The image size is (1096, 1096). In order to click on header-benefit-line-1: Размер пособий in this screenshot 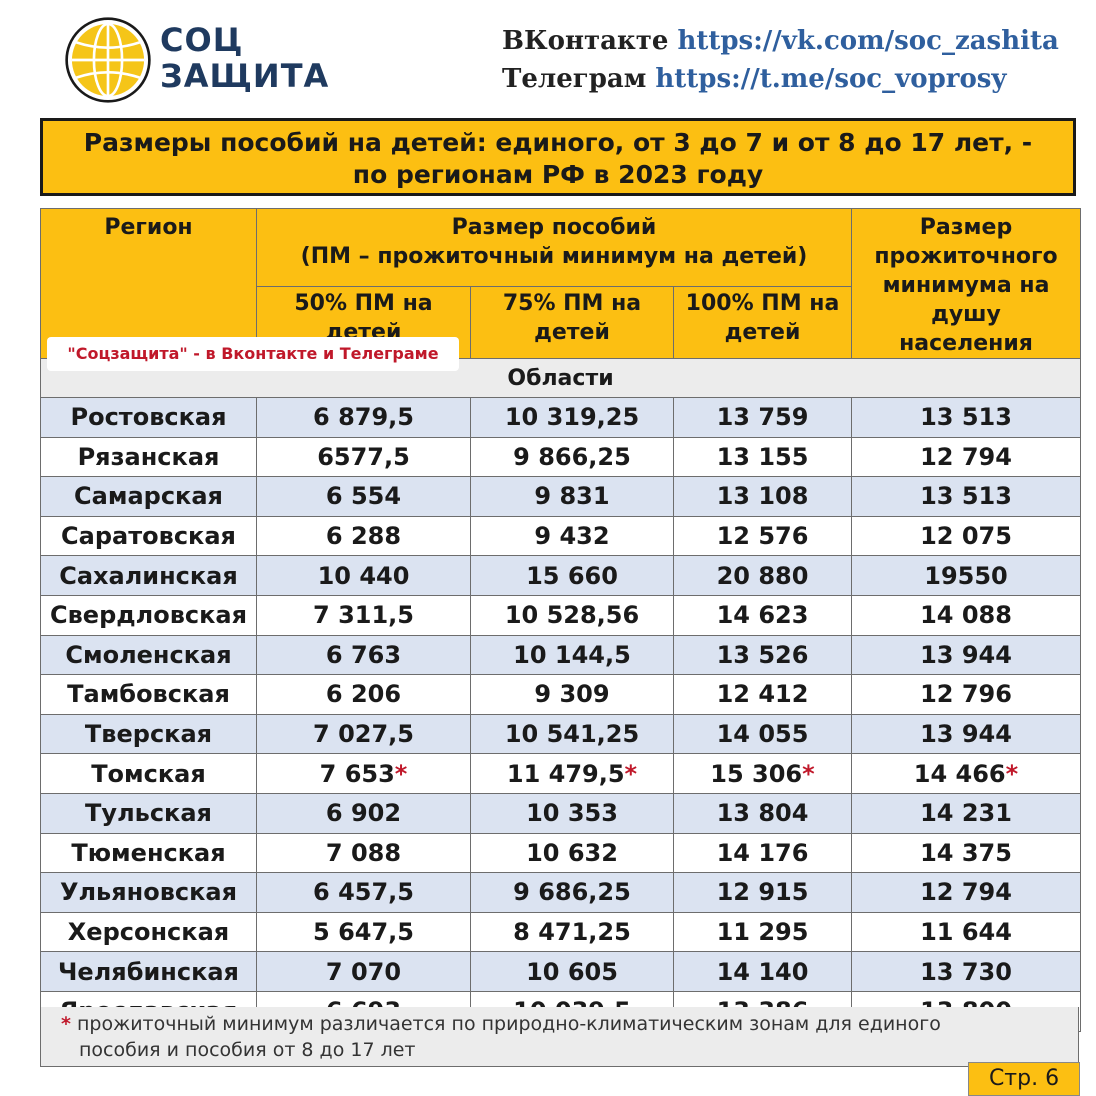, I will do `click(554, 227)`.